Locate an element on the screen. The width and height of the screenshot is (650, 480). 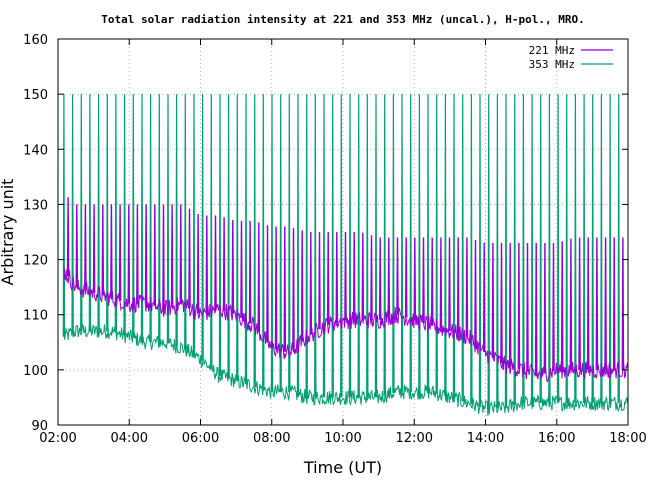
y-tick-label: 90 is located at coordinates (39, 426).